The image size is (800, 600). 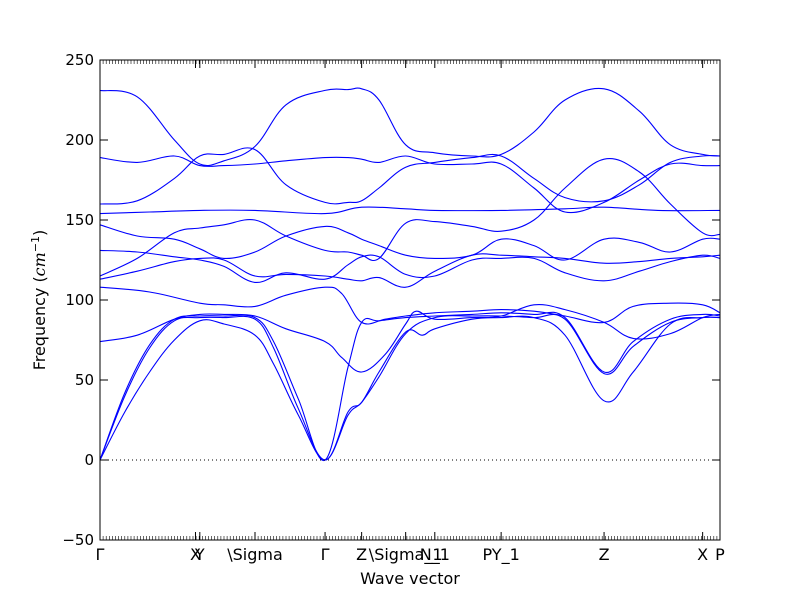 What do you see at coordinates (435, 555) in the screenshot?
I see `x-tick-label: N_1` at bounding box center [435, 555].